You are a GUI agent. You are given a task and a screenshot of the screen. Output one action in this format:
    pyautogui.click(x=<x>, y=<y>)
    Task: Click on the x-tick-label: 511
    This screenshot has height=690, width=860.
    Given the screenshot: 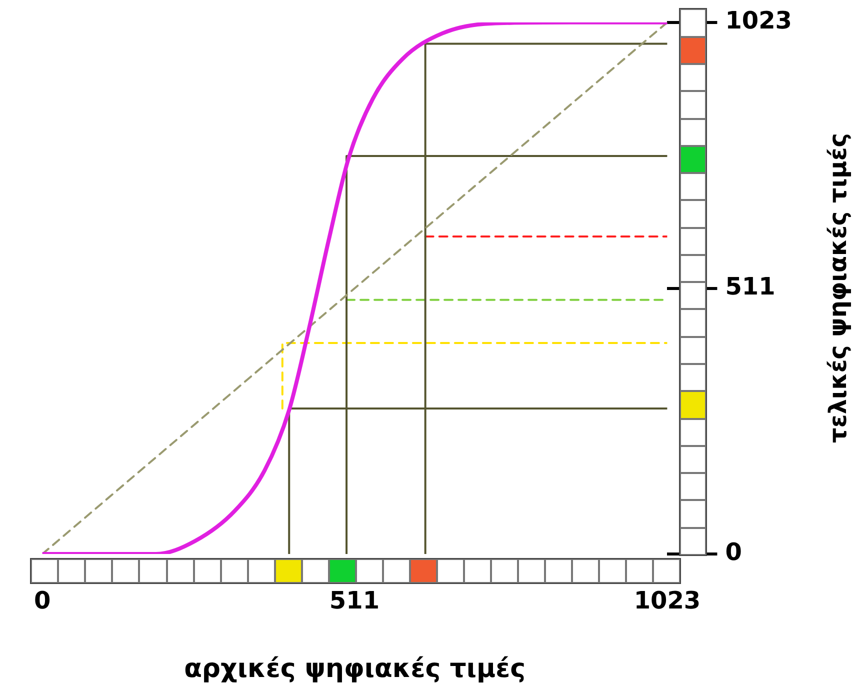 What is the action you would take?
    pyautogui.click(x=354, y=600)
    